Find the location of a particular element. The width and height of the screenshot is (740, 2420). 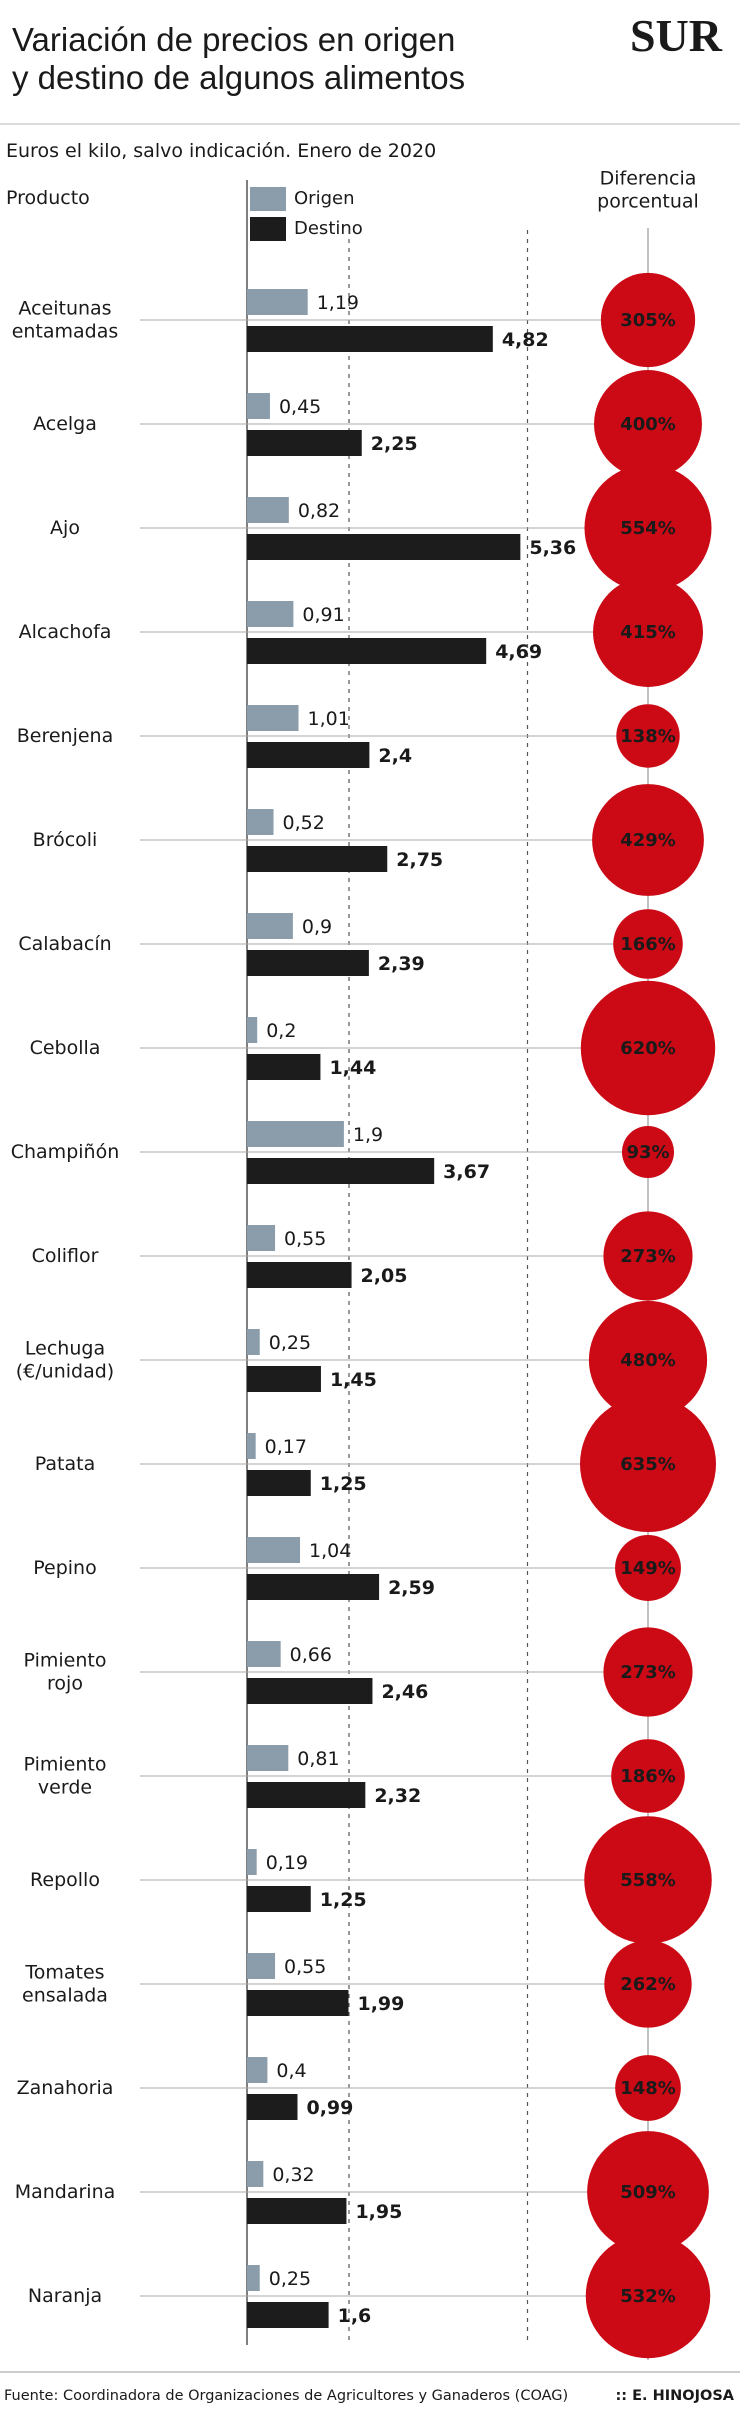

logo: SUR is located at coordinates (676, 35).